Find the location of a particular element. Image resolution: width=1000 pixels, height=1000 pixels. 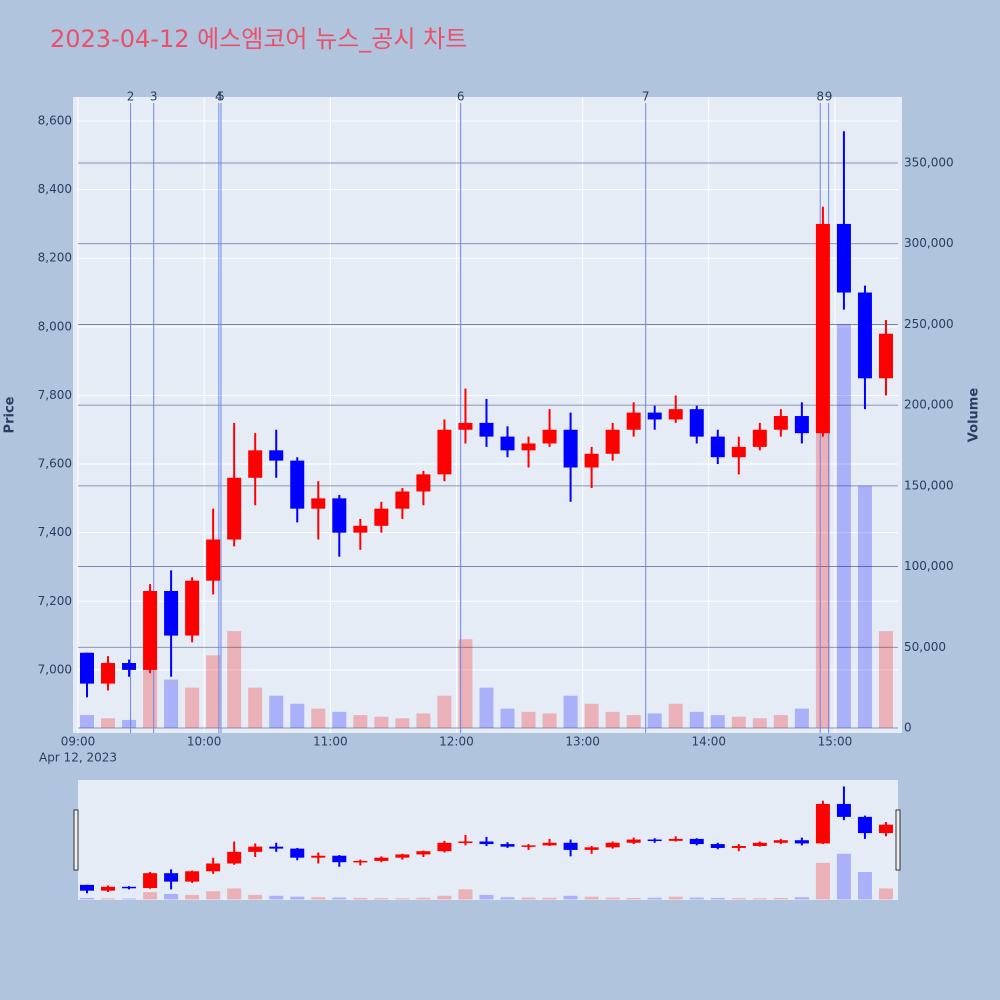

y-tick-label: 7,600 is located at coordinates (55, 464).